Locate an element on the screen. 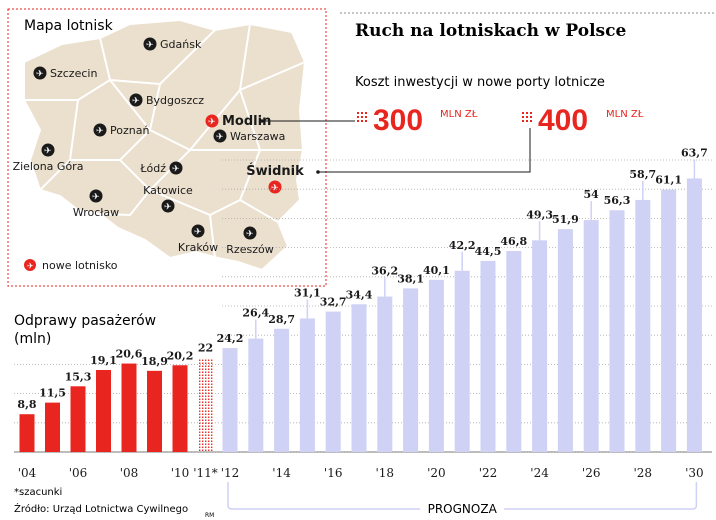  value-label-2009: 18,9 is located at coordinates (154, 361).